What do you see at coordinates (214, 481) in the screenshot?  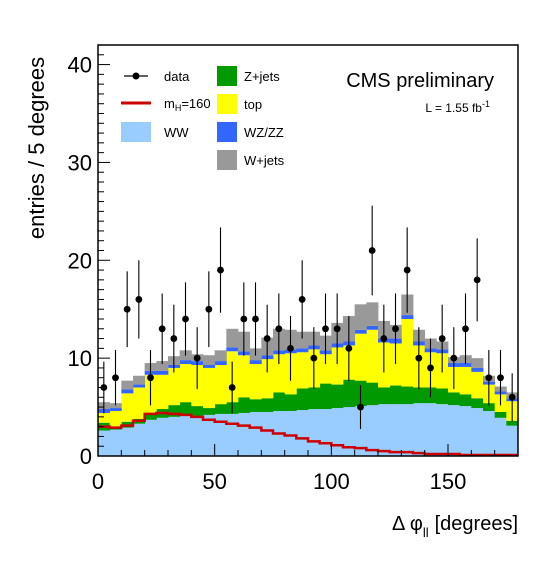 I see `x-tick-label-50: 50` at bounding box center [214, 481].